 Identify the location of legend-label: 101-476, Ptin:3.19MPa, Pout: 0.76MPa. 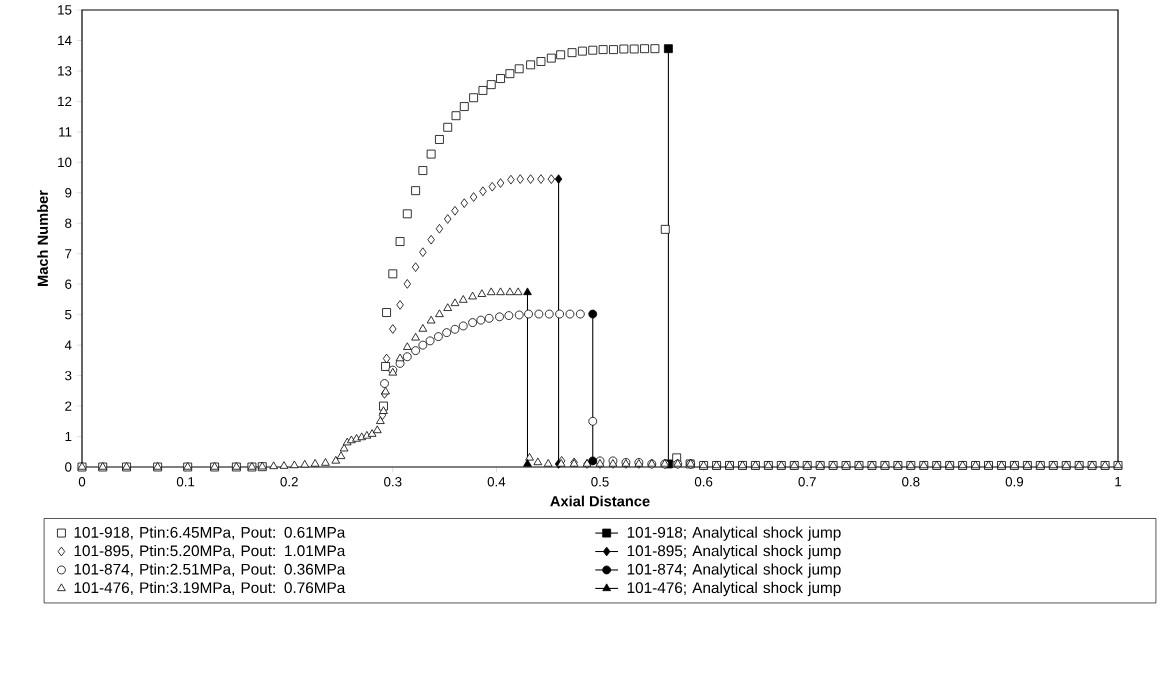
(210, 588).